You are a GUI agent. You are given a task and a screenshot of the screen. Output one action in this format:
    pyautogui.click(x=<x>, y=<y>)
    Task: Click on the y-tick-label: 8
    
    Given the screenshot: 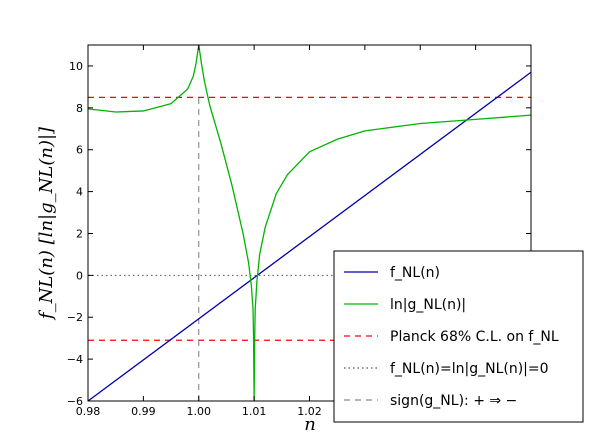 What is the action you would take?
    pyautogui.click(x=79, y=108)
    